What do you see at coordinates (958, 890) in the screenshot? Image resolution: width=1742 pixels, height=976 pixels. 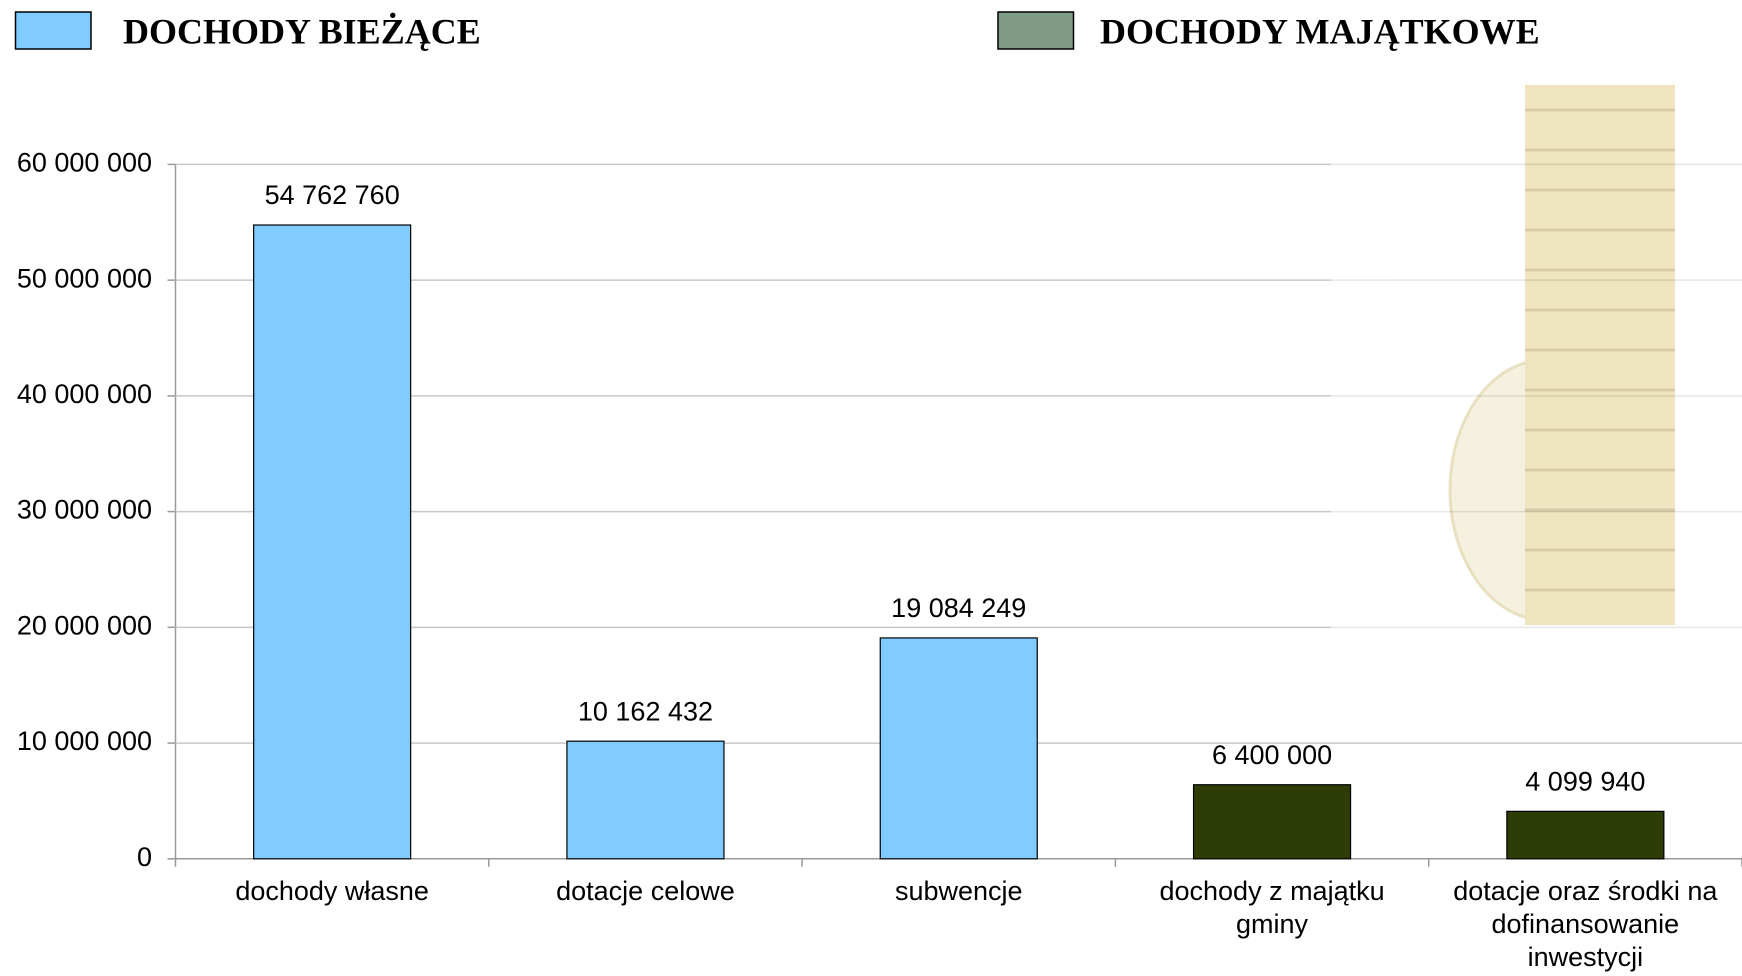 I see `x-tick-label: subwencje` at bounding box center [958, 890].